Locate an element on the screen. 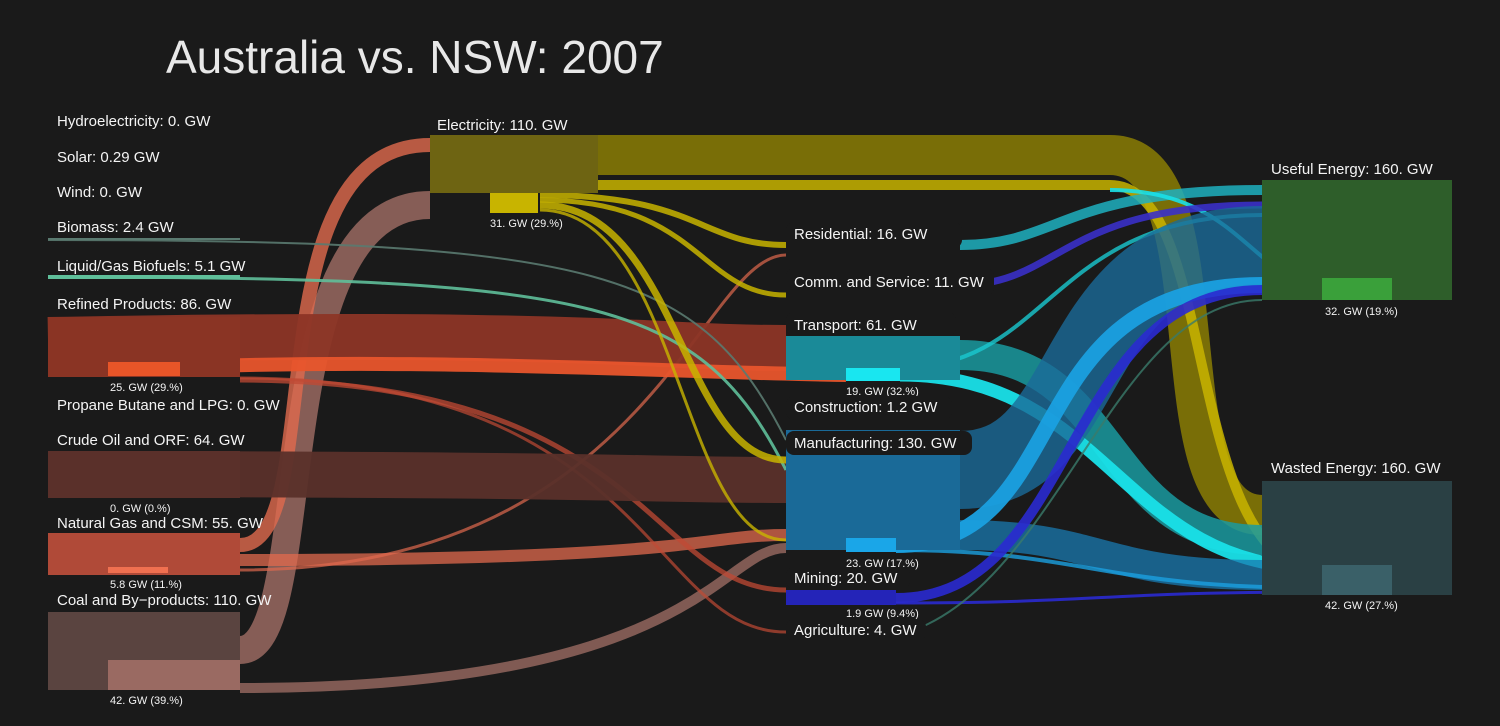 The height and width of the screenshot is (726, 1500). nsw-useful: 32. GW (19.%) is located at coordinates (1361, 312).